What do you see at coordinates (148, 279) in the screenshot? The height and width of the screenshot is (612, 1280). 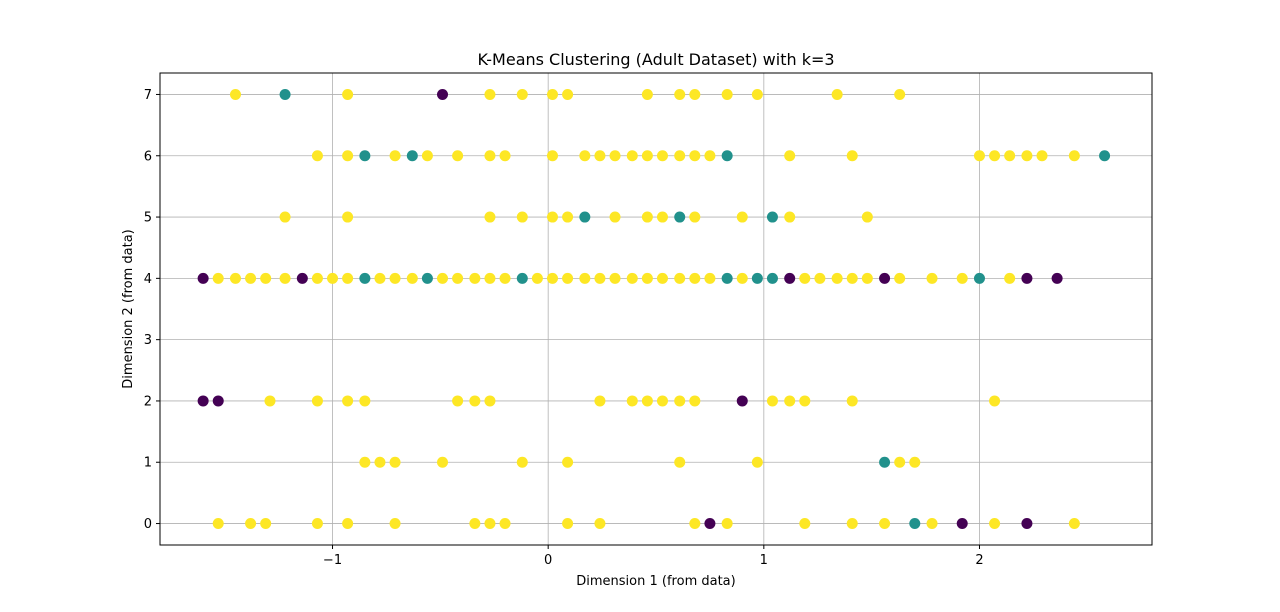 I see `y-tick-label: 4` at bounding box center [148, 279].